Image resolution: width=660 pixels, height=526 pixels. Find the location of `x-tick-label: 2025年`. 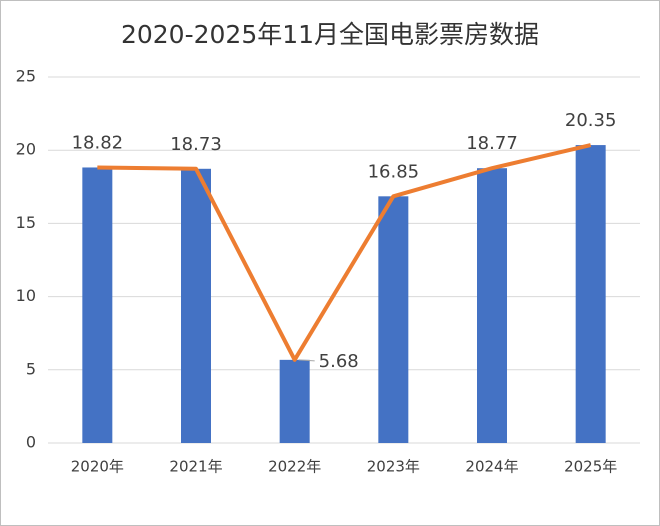

x-tick-label: 2025年 is located at coordinates (590, 467).